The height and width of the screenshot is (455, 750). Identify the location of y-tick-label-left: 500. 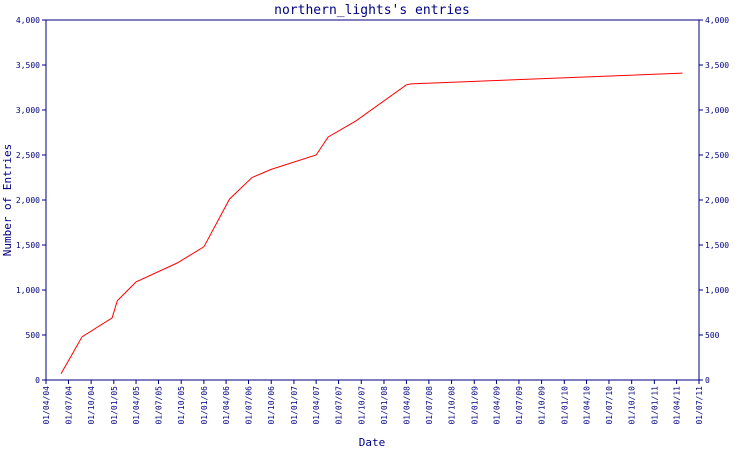
(33, 335).